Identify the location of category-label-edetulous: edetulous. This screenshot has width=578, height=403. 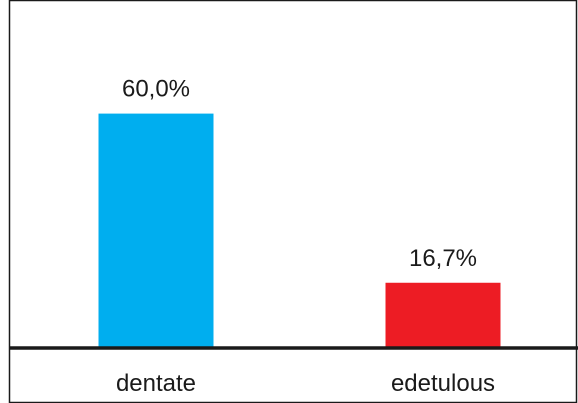
(443, 383).